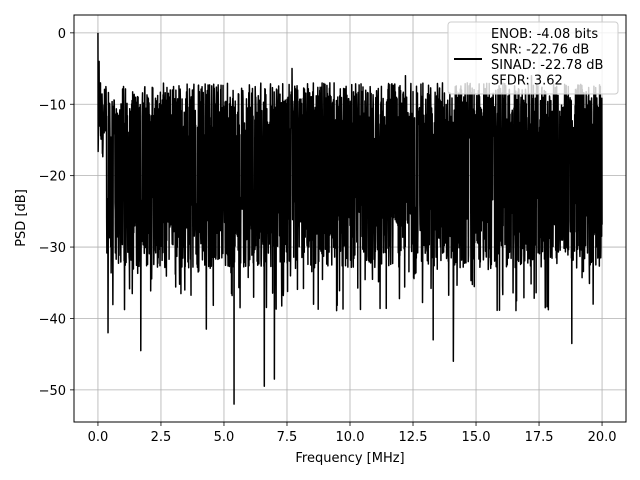  What do you see at coordinates (544, 34) in the screenshot?
I see `legend-entry: ENOB: -4.08 bits` at bounding box center [544, 34].